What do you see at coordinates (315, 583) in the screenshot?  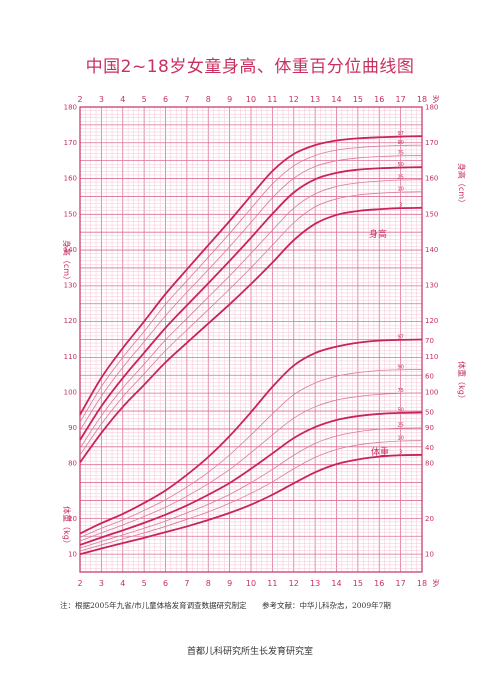 I see `x-tick-label: 13` at bounding box center [315, 583].